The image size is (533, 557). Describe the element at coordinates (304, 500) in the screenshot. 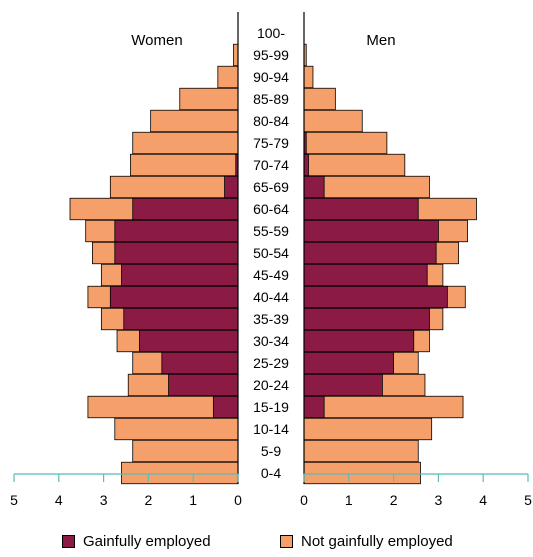

I see `men-tick-label: 0` at that location.